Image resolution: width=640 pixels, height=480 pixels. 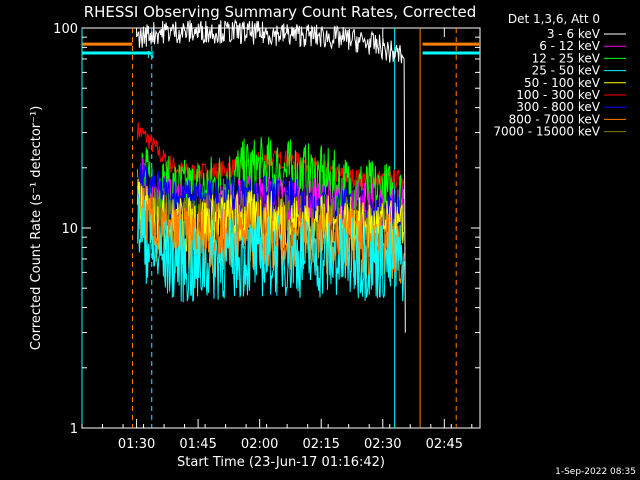 What do you see at coordinates (281, 462) in the screenshot?
I see `x-axis-label: Start Time (23-Jun-17 01:16:42)` at bounding box center [281, 462].